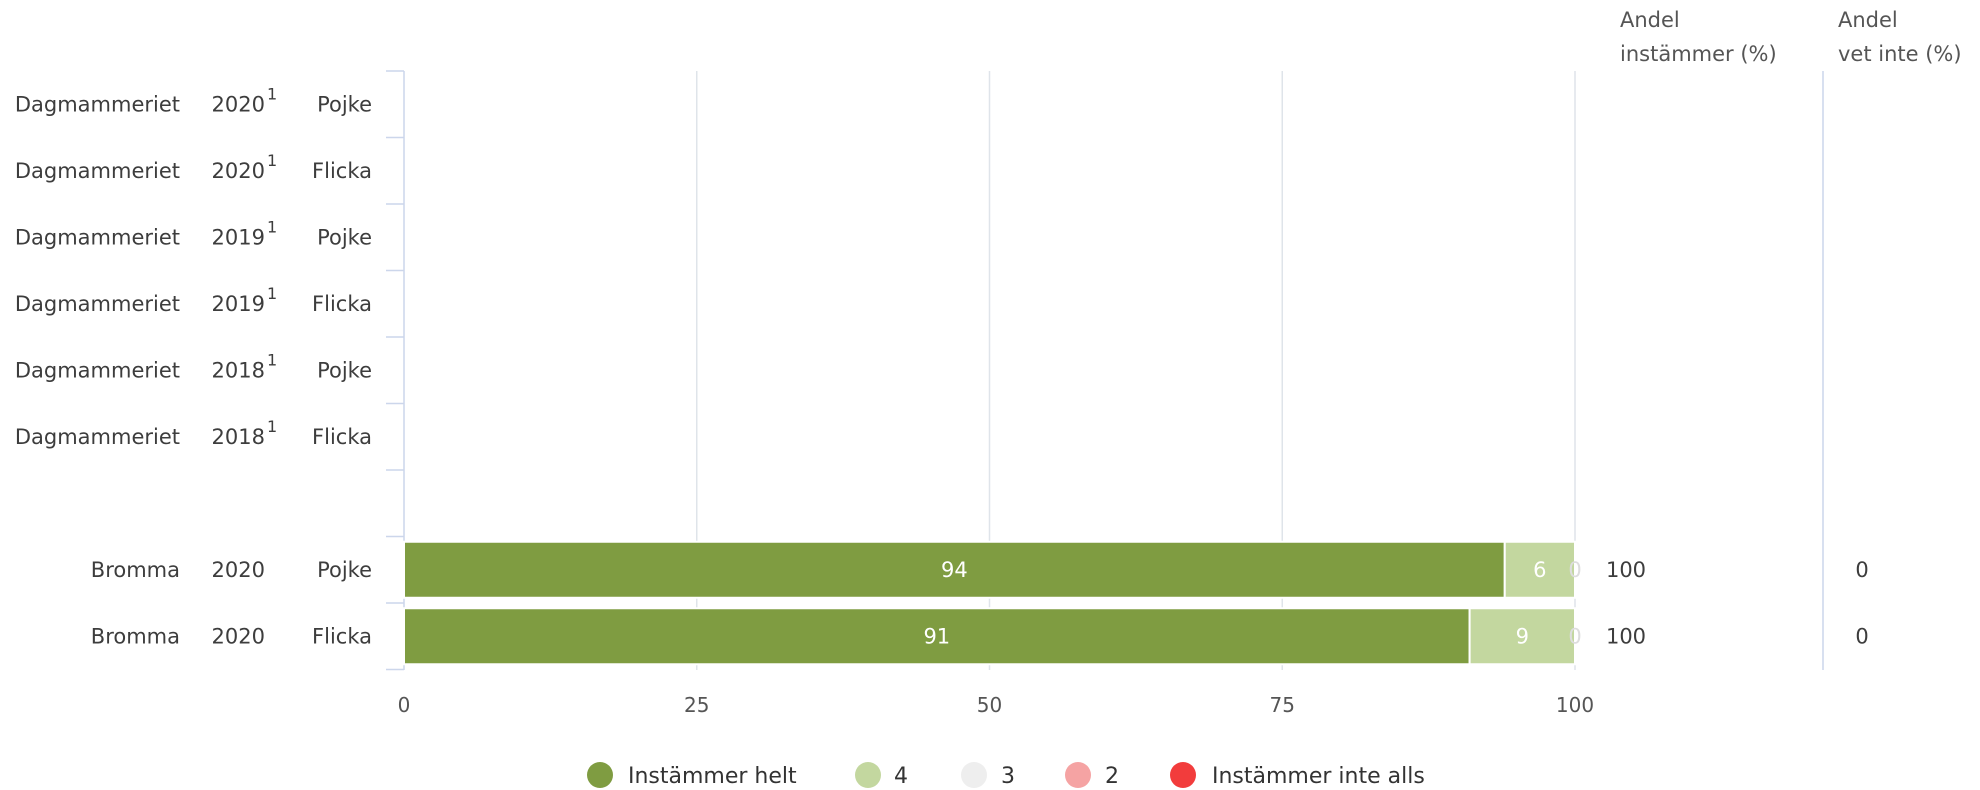 This screenshot has width=1980, height=790. What do you see at coordinates (1318, 776) in the screenshot?
I see `legend-label: Instämmer inte alls` at bounding box center [1318, 776].